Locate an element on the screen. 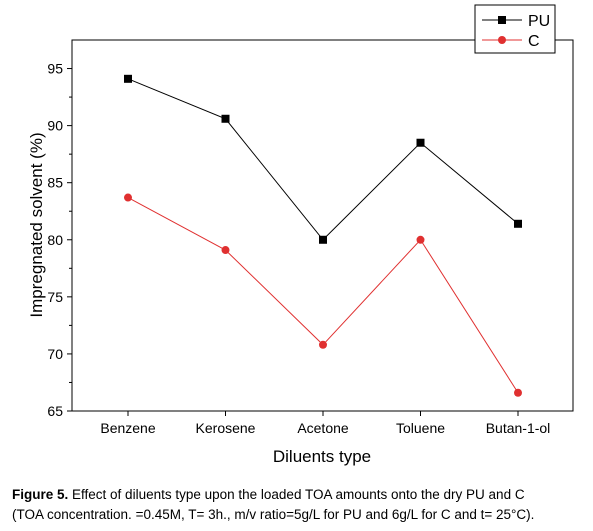 The height and width of the screenshot is (531, 593). y-tick-label: 75 is located at coordinates (55, 297).